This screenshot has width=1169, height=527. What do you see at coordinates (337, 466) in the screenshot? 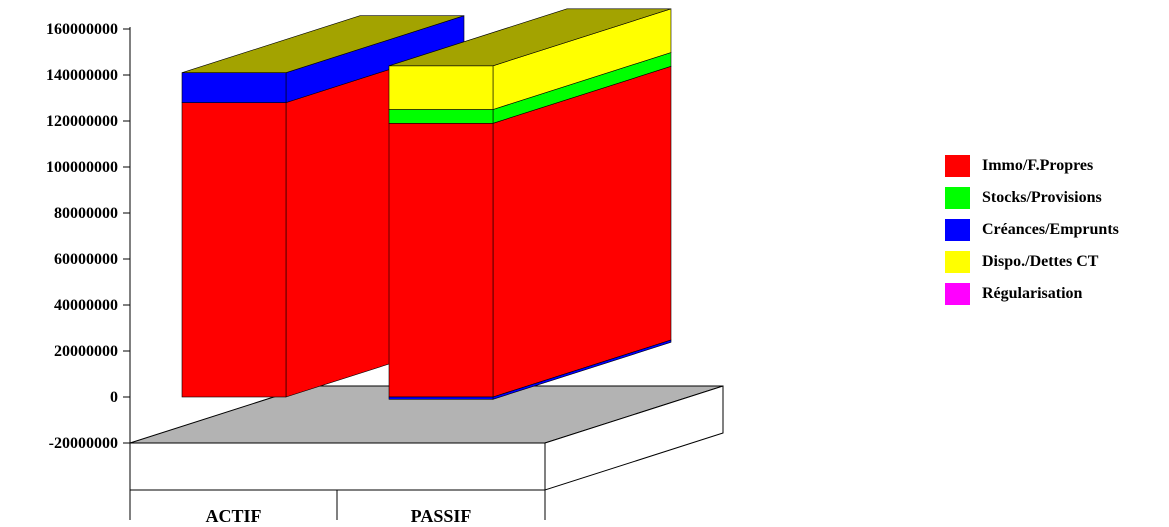
I see `floor-front` at bounding box center [337, 466].